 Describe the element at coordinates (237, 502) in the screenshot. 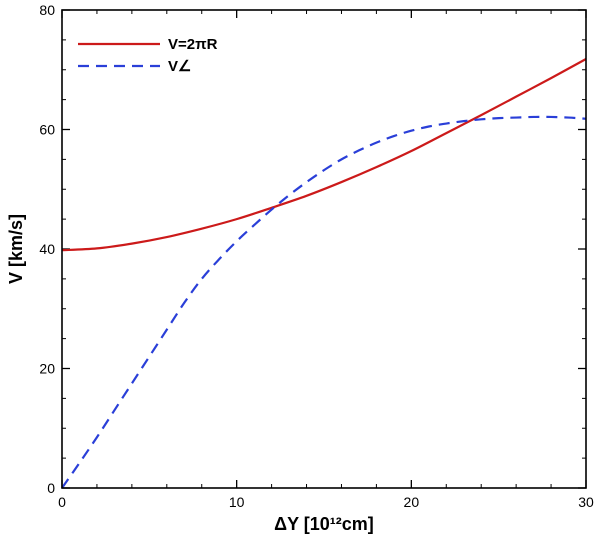

I see `x-tick-label: 10` at that location.